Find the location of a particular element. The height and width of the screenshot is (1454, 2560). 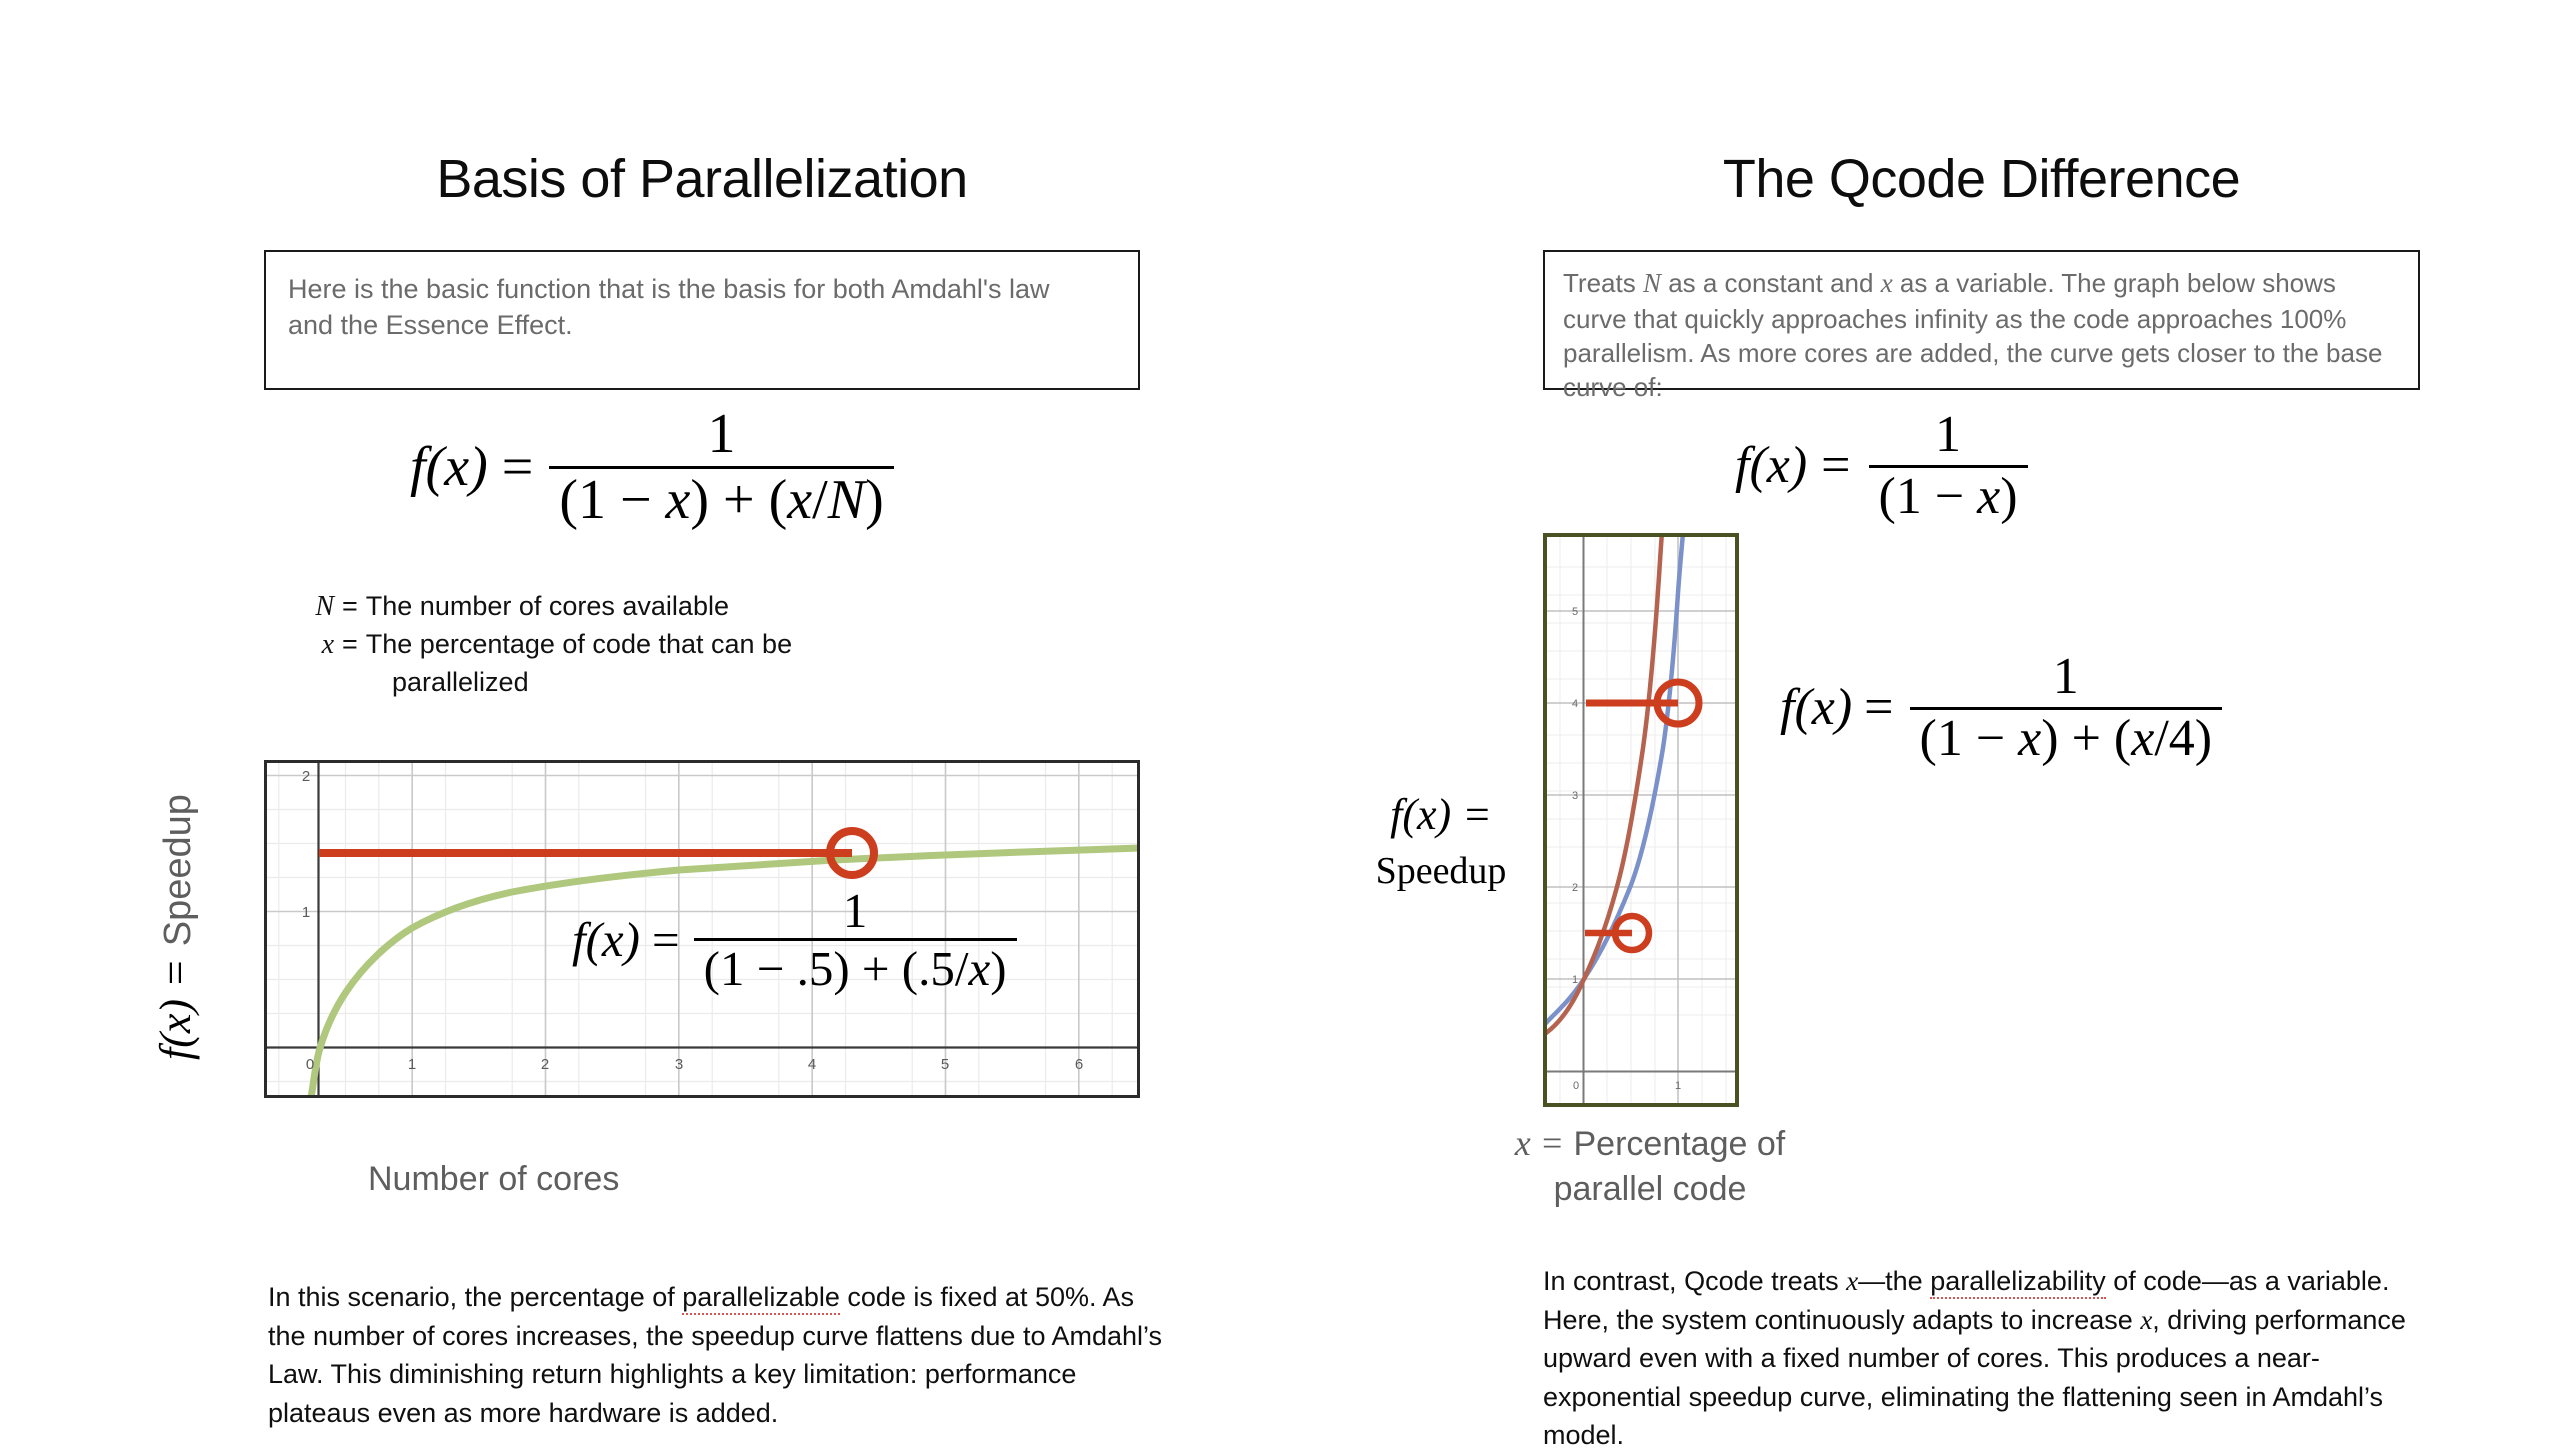

right-base-equation-denominator: (1 − x) is located at coordinates (1948, 496).